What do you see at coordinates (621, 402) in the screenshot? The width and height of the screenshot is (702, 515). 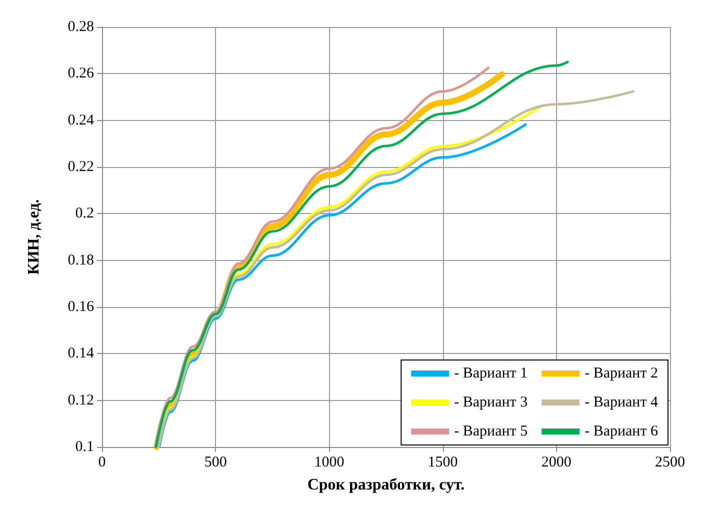 I see `legend-label: - Вариант 4` at bounding box center [621, 402].